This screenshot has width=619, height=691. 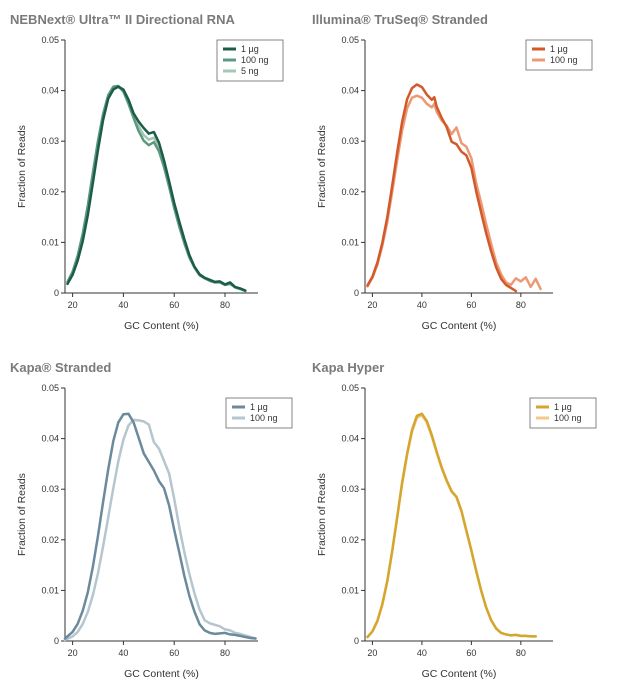 What do you see at coordinates (400, 19) in the screenshot?
I see `chart-title: Illumina® TruSeq® Stranded` at bounding box center [400, 19].